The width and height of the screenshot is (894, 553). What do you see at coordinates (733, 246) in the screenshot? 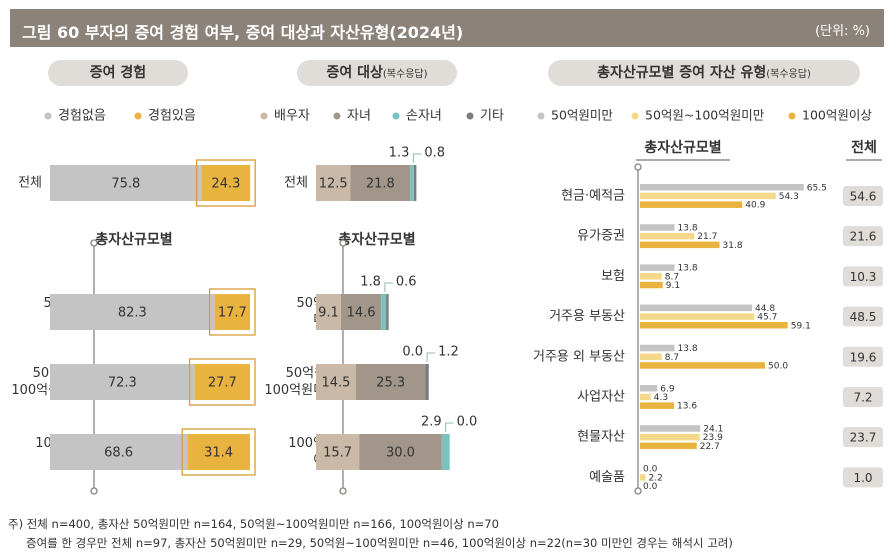
I see `label-asset-1-2: 31.8` at bounding box center [733, 246].